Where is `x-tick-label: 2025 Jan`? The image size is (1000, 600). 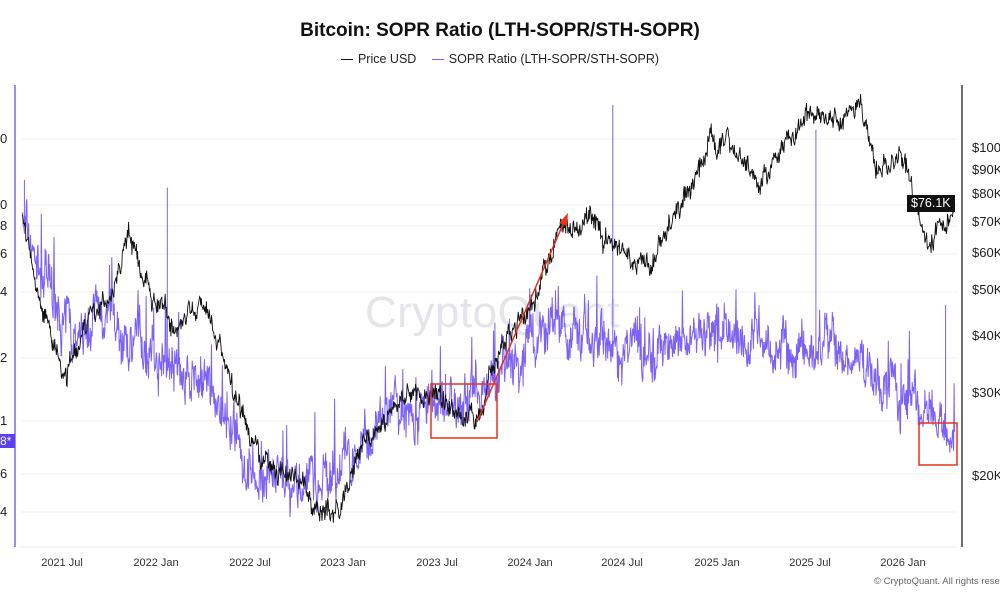
x-tick-label: 2025 Jan is located at coordinates (717, 563).